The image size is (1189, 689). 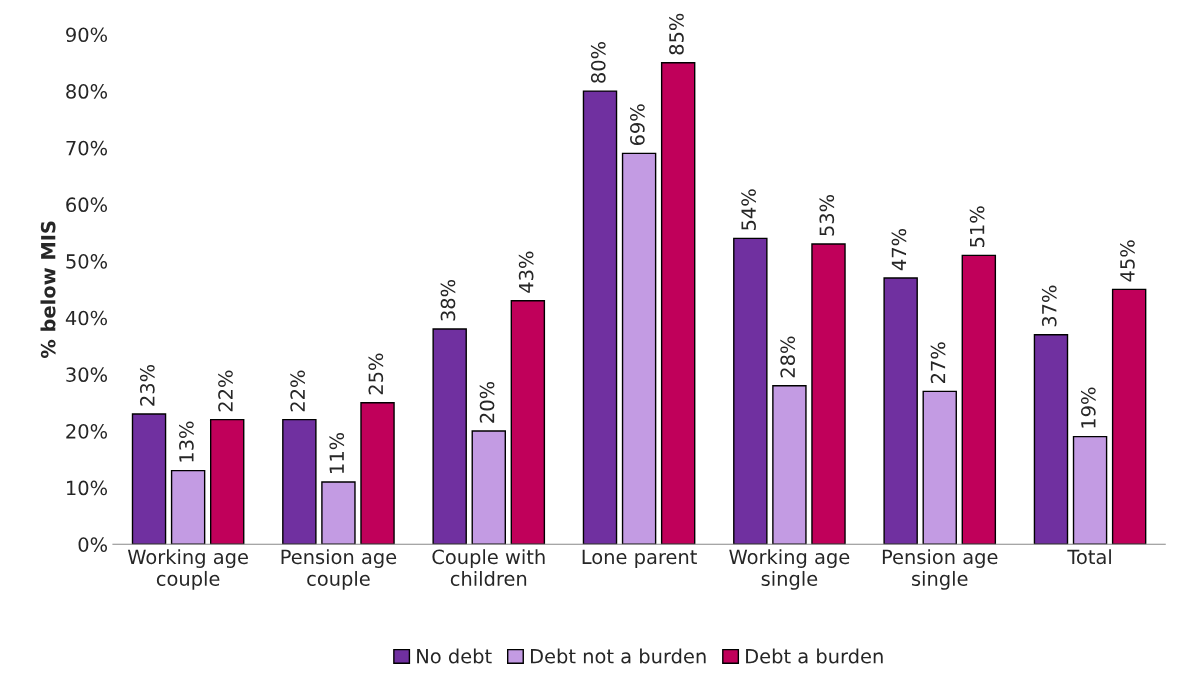 What do you see at coordinates (454, 656) in the screenshot?
I see `legend-label: No debt` at bounding box center [454, 656].